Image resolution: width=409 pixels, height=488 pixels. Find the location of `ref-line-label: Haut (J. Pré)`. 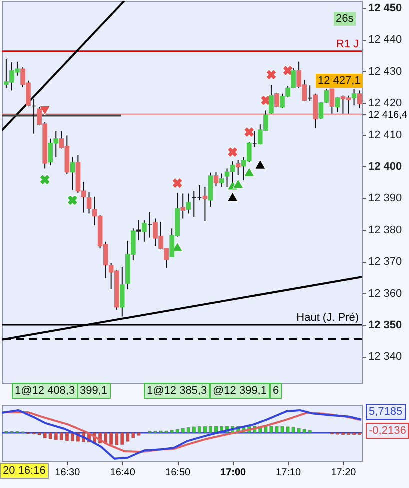

ref-line-label: Haut (J. Pré) is located at coordinates (327, 318).